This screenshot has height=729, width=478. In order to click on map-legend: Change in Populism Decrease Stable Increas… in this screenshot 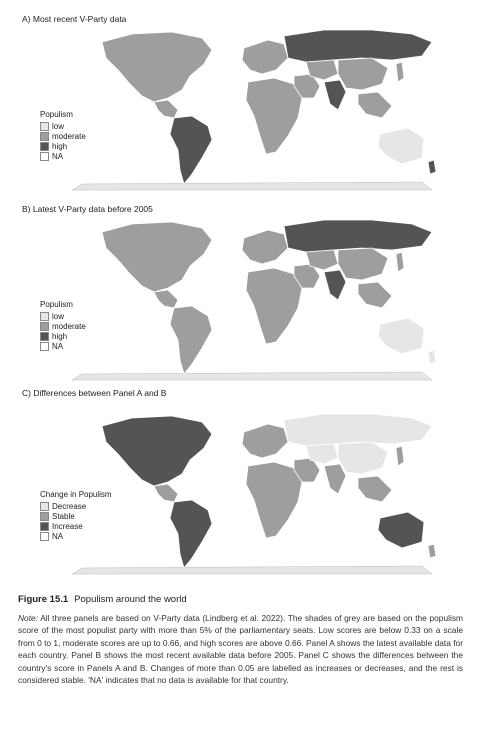, I will do `click(76, 515)`.